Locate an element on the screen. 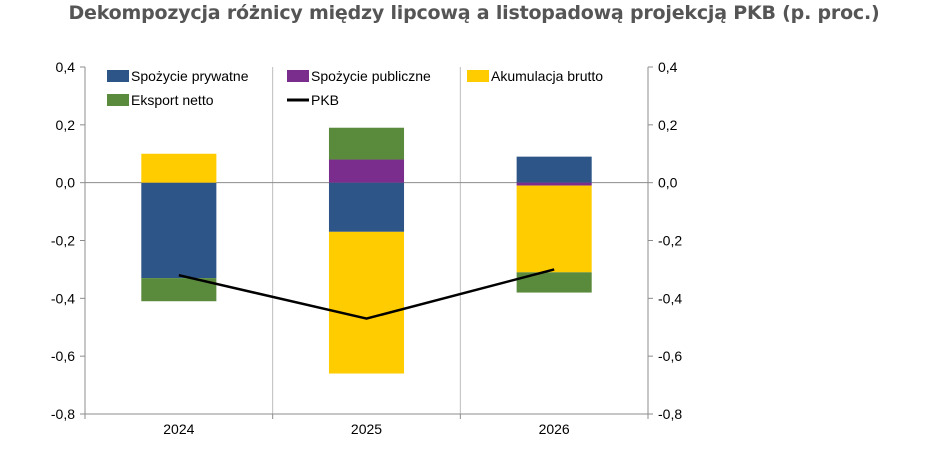 This screenshot has width=948, height=450. y-tick-label-right: 0,4 is located at coordinates (668, 67).